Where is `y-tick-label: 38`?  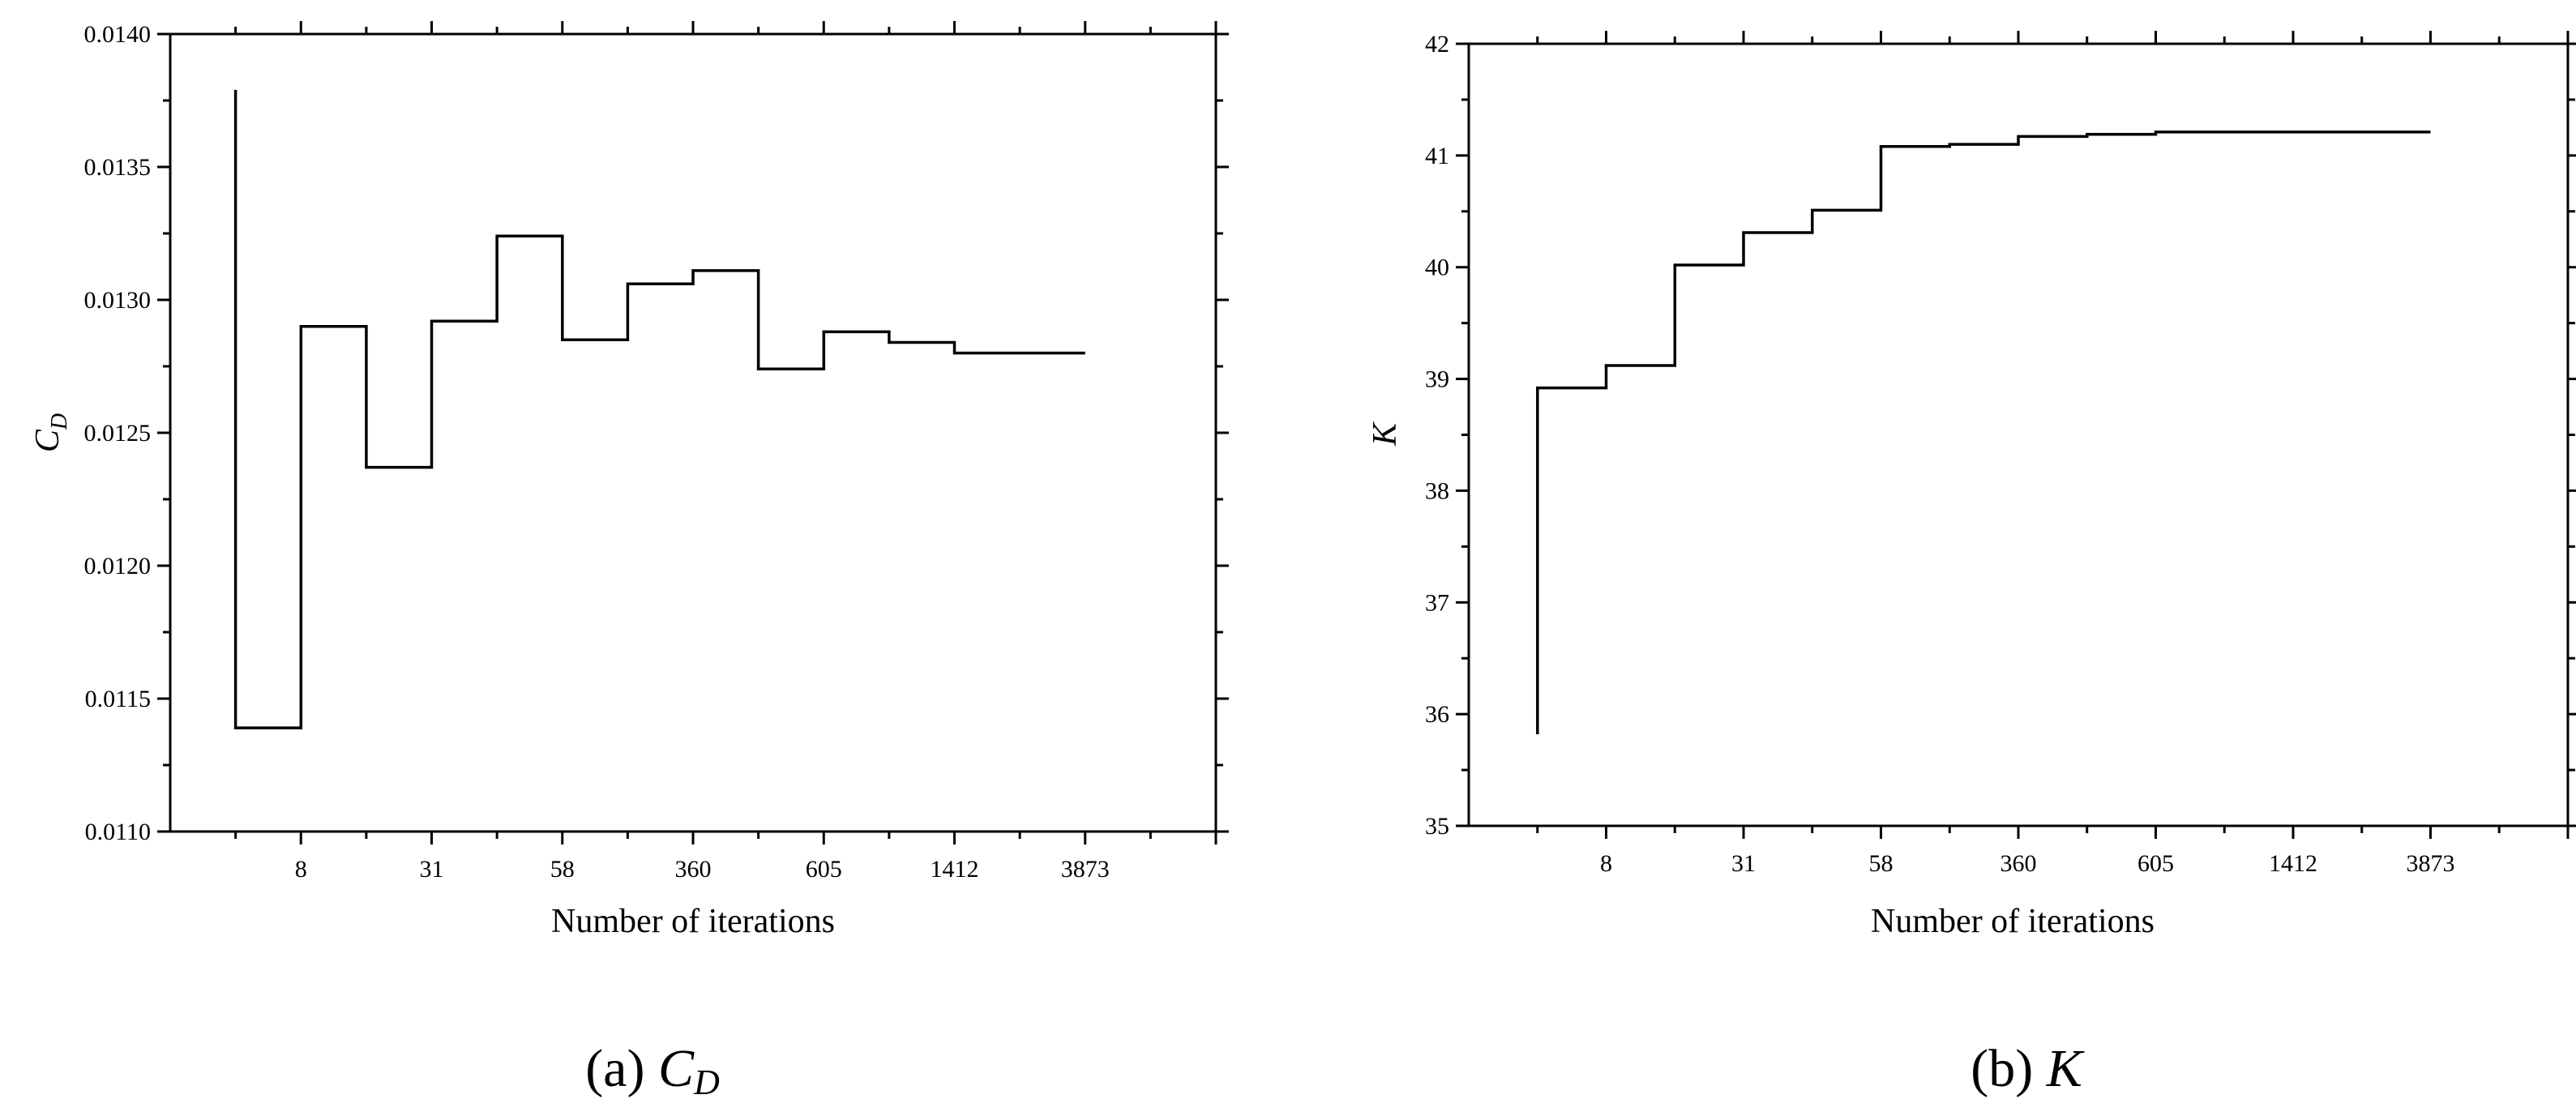
y-tick-label: 38 is located at coordinates (1437, 491).